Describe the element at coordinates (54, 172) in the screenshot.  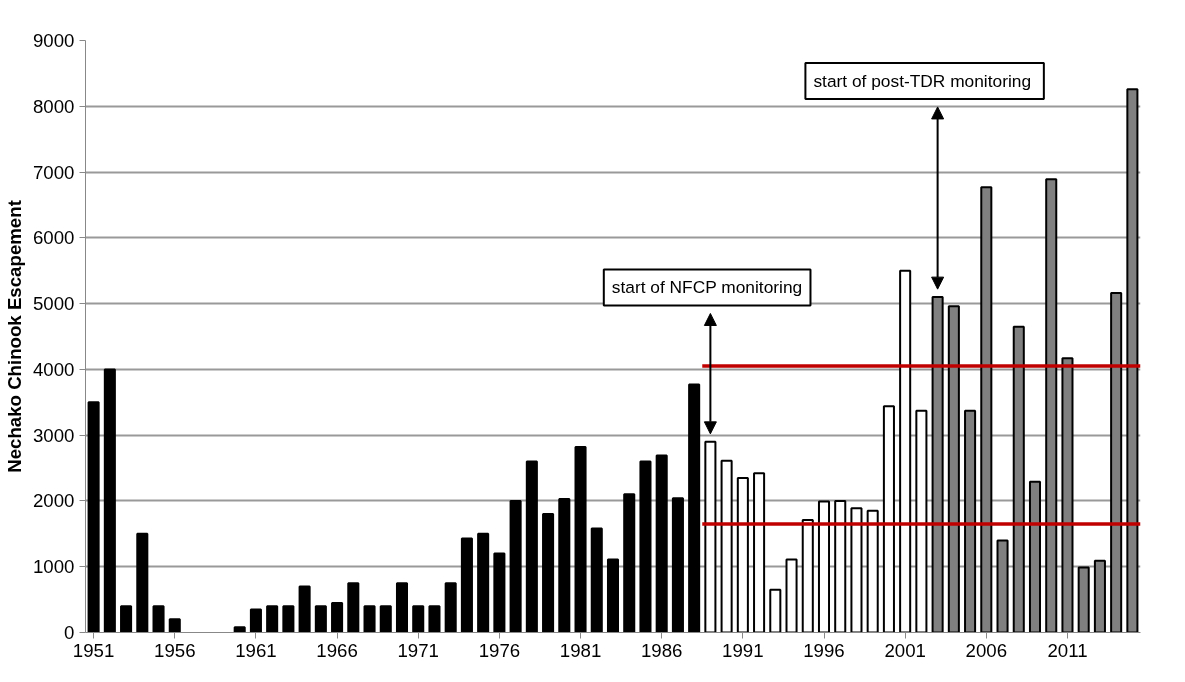
I see `y-tick-label: 7000` at that location.